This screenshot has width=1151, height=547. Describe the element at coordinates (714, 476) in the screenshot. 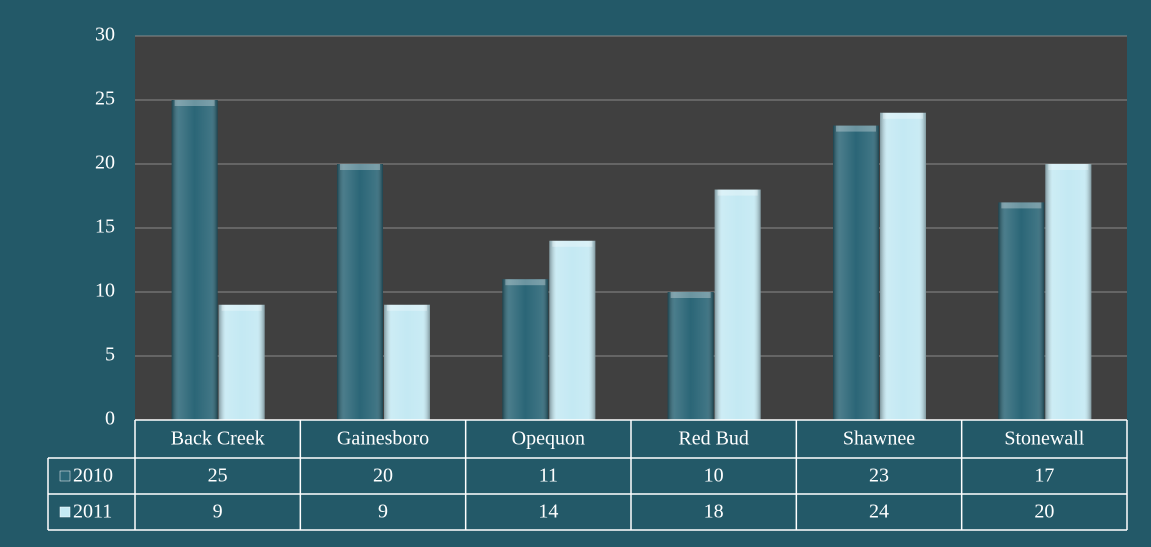

I see `table-value: 10` at that location.